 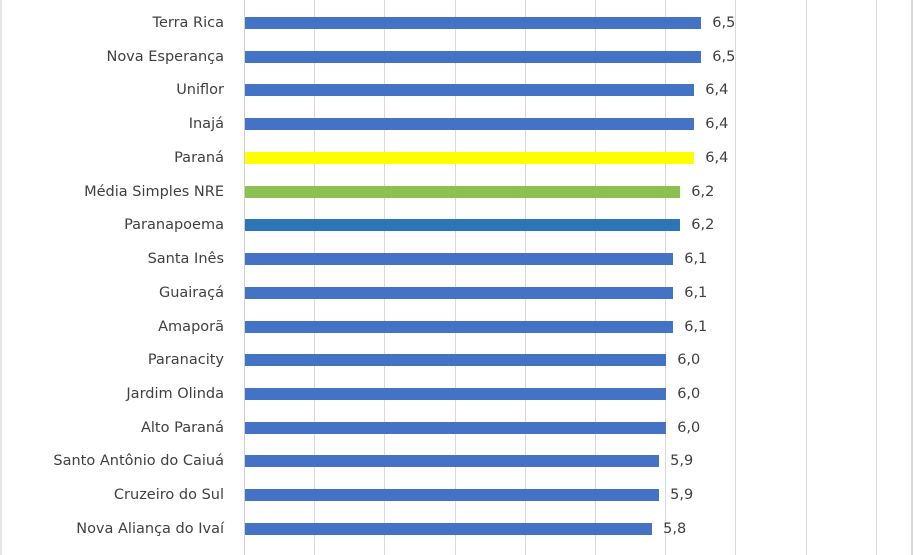 I want to click on bar-row: Santo Antônio do Caiuá 5,9, so click(x=458, y=461).